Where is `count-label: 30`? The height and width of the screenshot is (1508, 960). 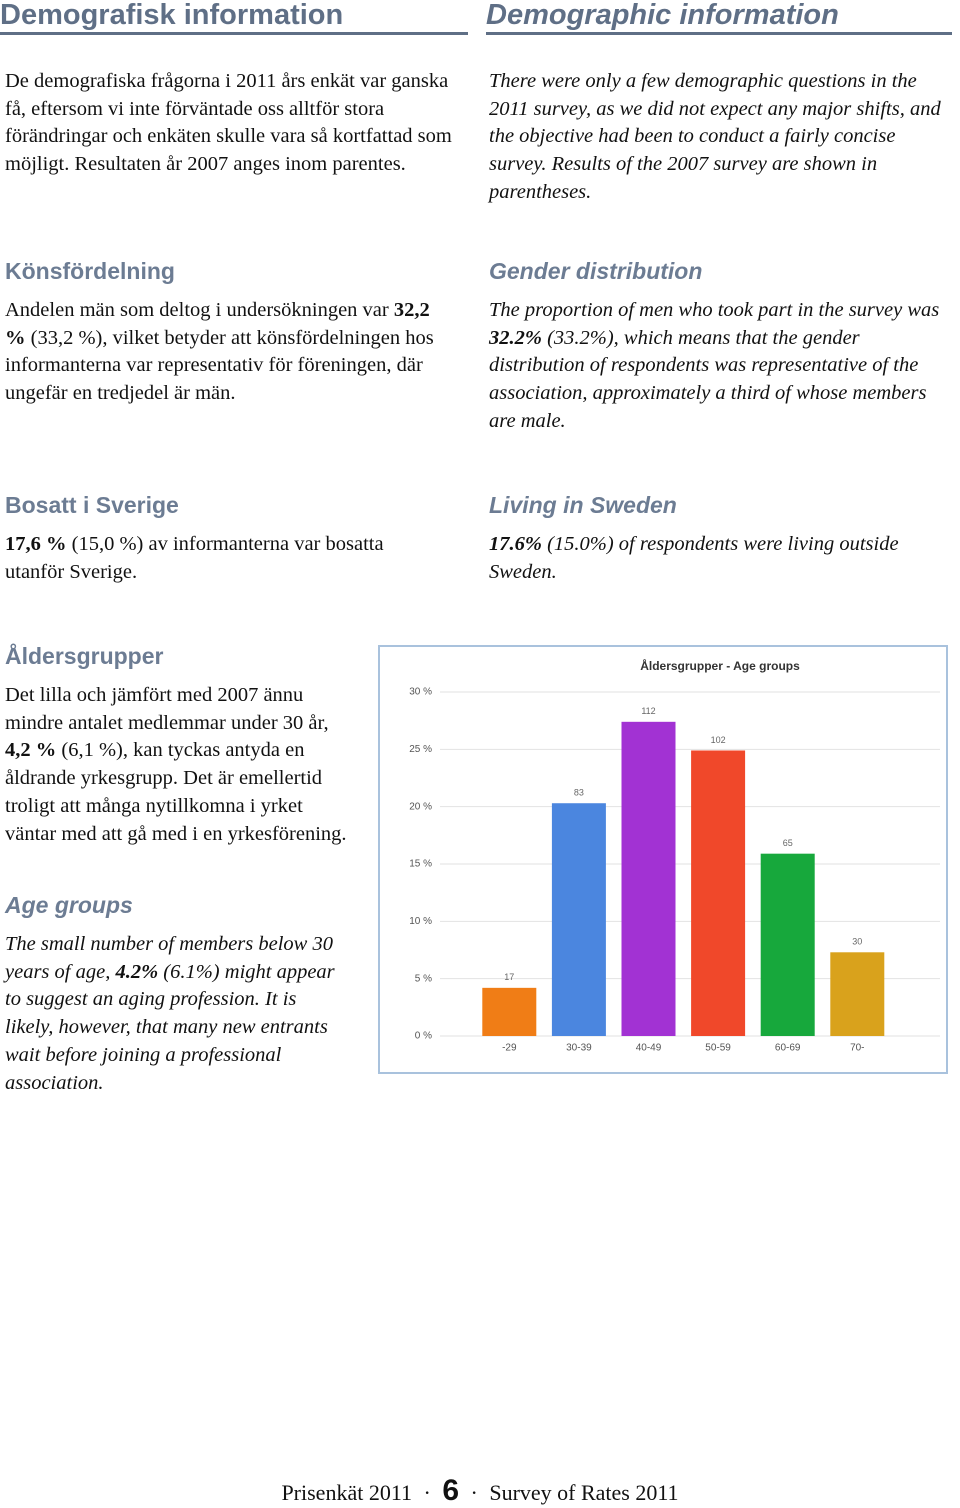 count-label: 30 is located at coordinates (857, 942).